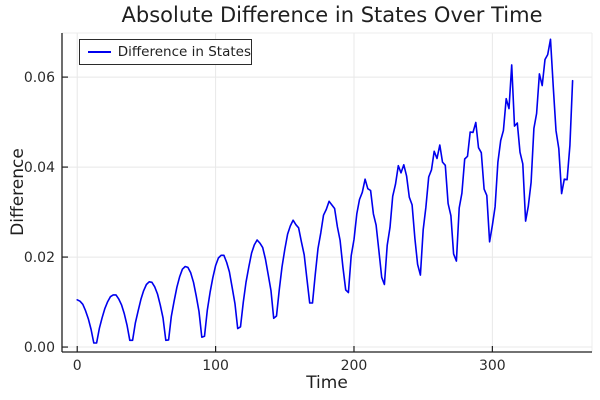 The height and width of the screenshot is (400, 600). I want to click on x-tick-label: 200, so click(354, 366).